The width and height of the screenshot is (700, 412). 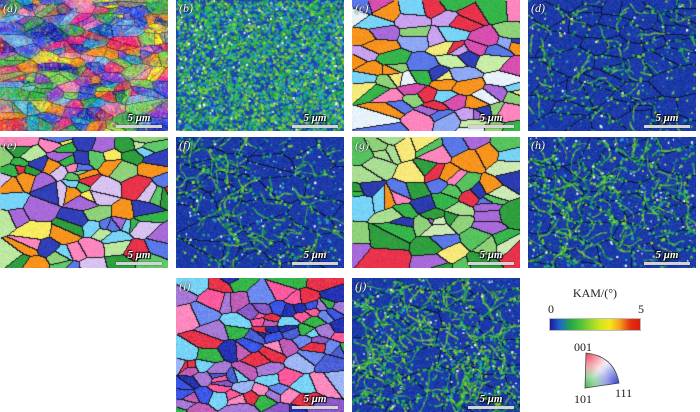 What do you see at coordinates (10, 145) in the screenshot?
I see `panel-label-e: (e)` at bounding box center [10, 145].